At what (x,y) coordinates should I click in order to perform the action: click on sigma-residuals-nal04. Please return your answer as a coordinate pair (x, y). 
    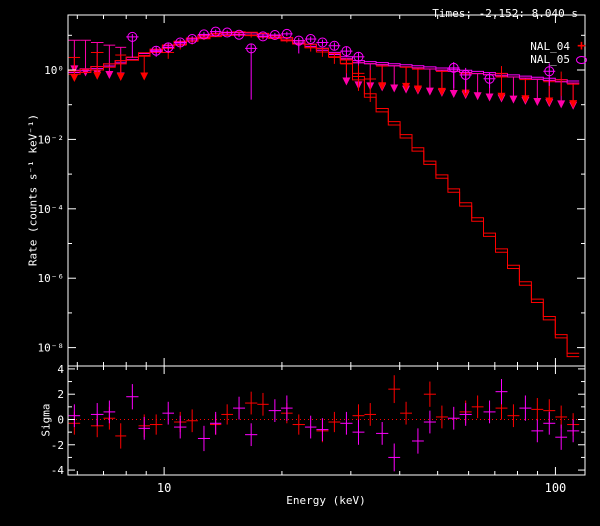
    Looking at the image, I should click on (324, 412).